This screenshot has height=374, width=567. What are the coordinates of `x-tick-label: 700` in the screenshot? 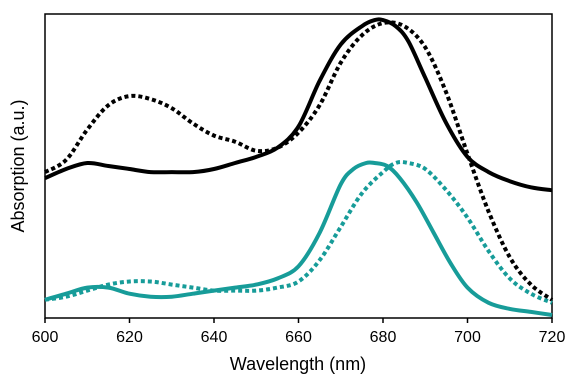 It's located at (467, 337).